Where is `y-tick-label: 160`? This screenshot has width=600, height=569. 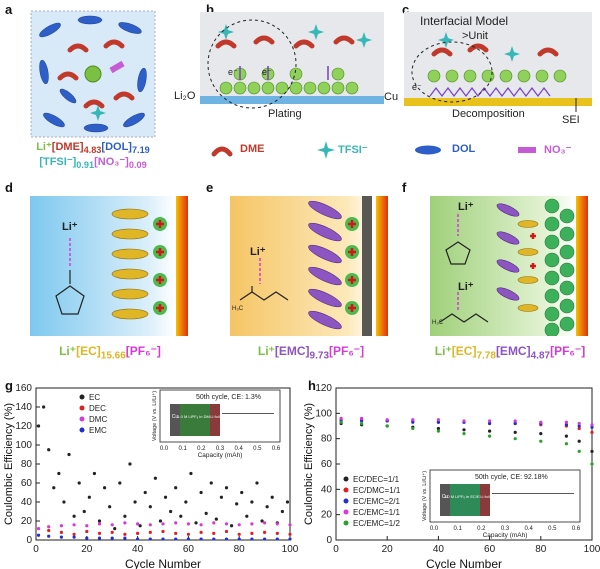 y-tick-label: 160 is located at coordinates (23, 388).